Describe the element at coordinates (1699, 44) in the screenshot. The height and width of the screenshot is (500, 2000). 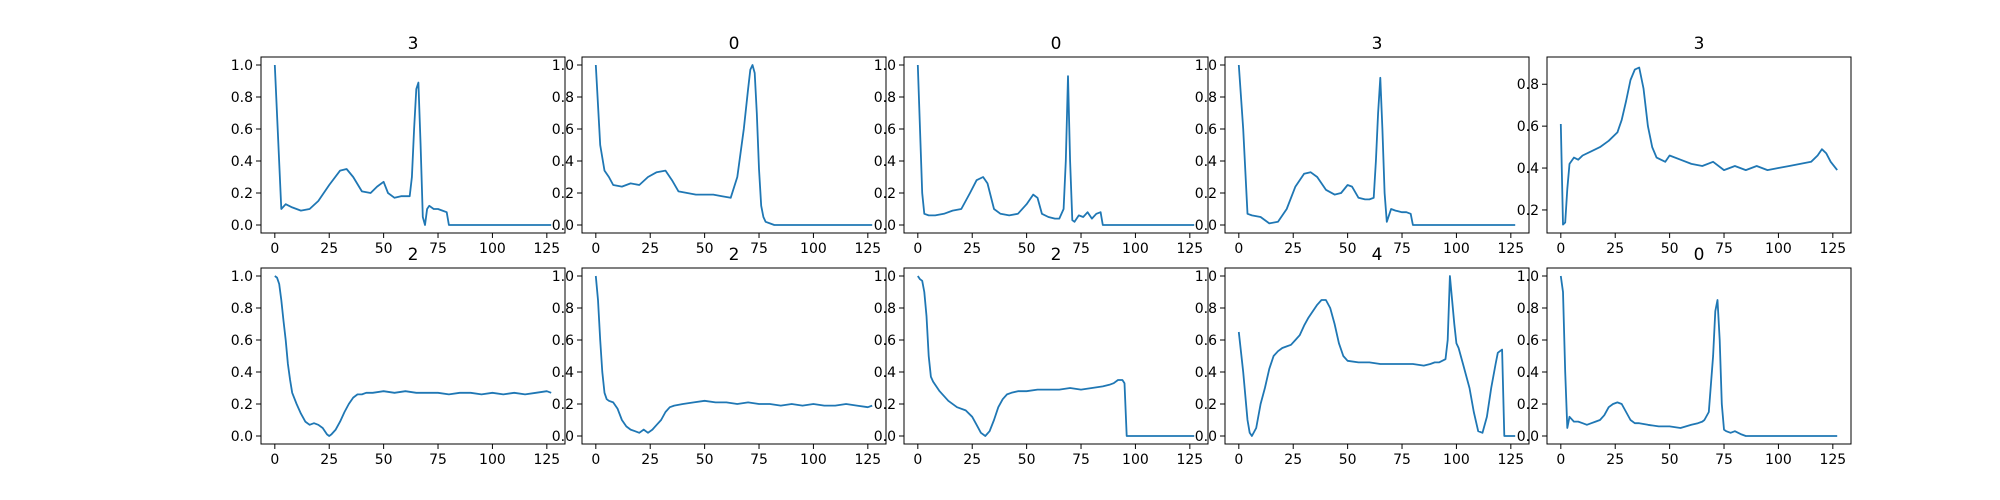
I see `subplot-title: 3` at that location.